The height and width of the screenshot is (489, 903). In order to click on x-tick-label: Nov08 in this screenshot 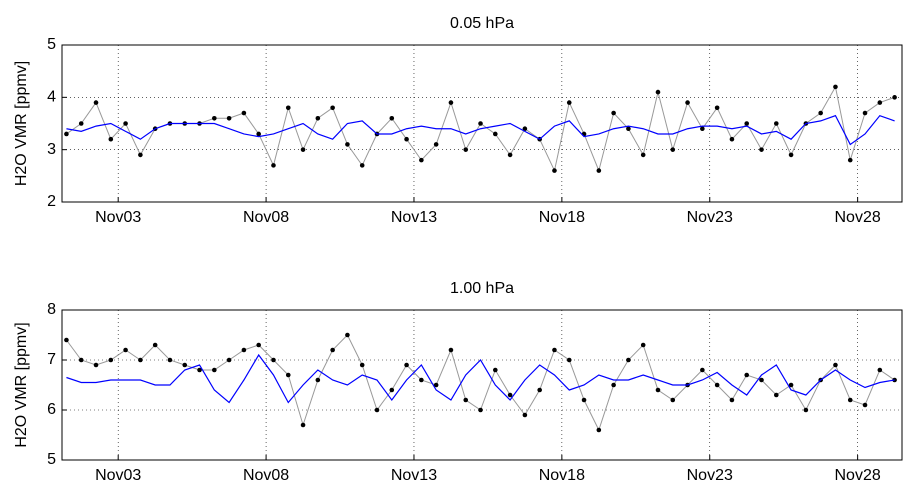, I will do `click(266, 475)`.